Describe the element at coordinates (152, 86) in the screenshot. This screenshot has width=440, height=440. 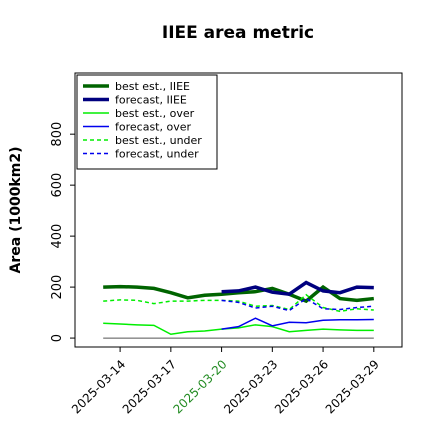
I see `legend-label: best est., IIEE` at that location.